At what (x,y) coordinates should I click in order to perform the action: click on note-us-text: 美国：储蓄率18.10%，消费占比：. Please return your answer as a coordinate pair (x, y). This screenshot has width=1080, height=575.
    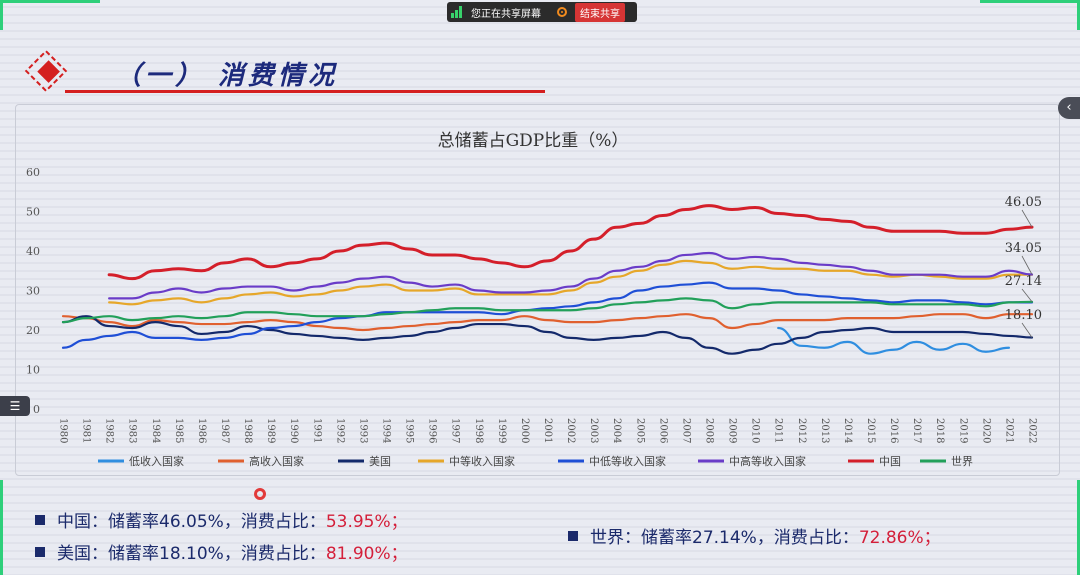
    Looking at the image, I should click on (191, 554).